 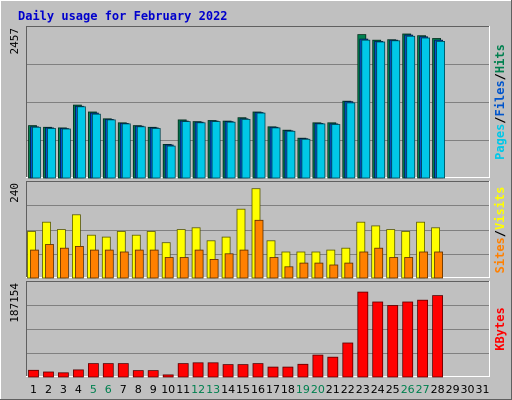 What do you see at coordinates (14, 193) in the screenshot?
I see `y-max-label: 240` at bounding box center [14, 193].